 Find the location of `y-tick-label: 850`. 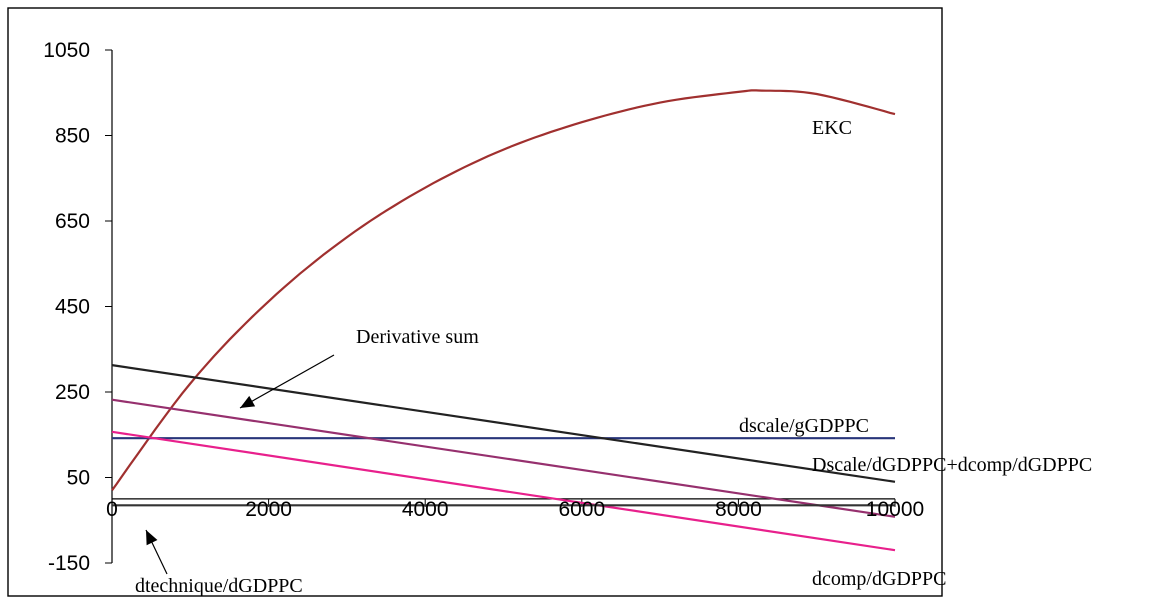

y-tick-label: 850 is located at coordinates (72, 136).